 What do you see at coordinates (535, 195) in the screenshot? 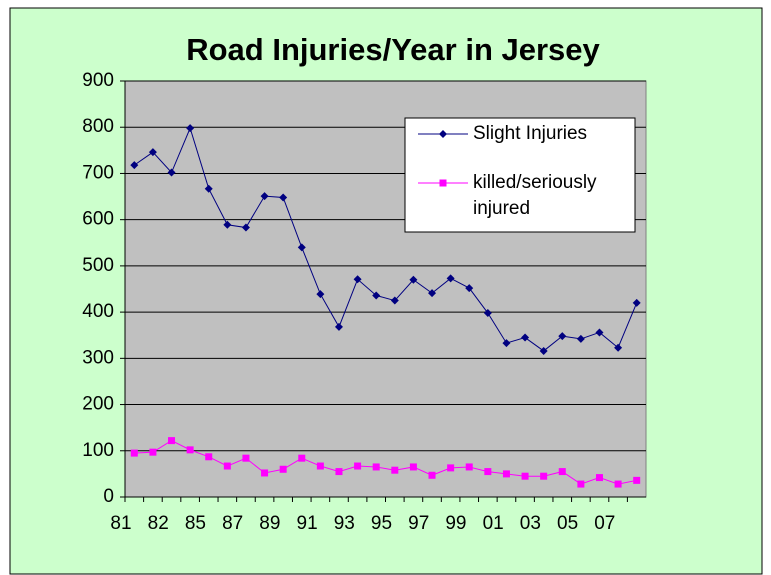
I see `legend-label: killed/seriously injured` at bounding box center [535, 195].